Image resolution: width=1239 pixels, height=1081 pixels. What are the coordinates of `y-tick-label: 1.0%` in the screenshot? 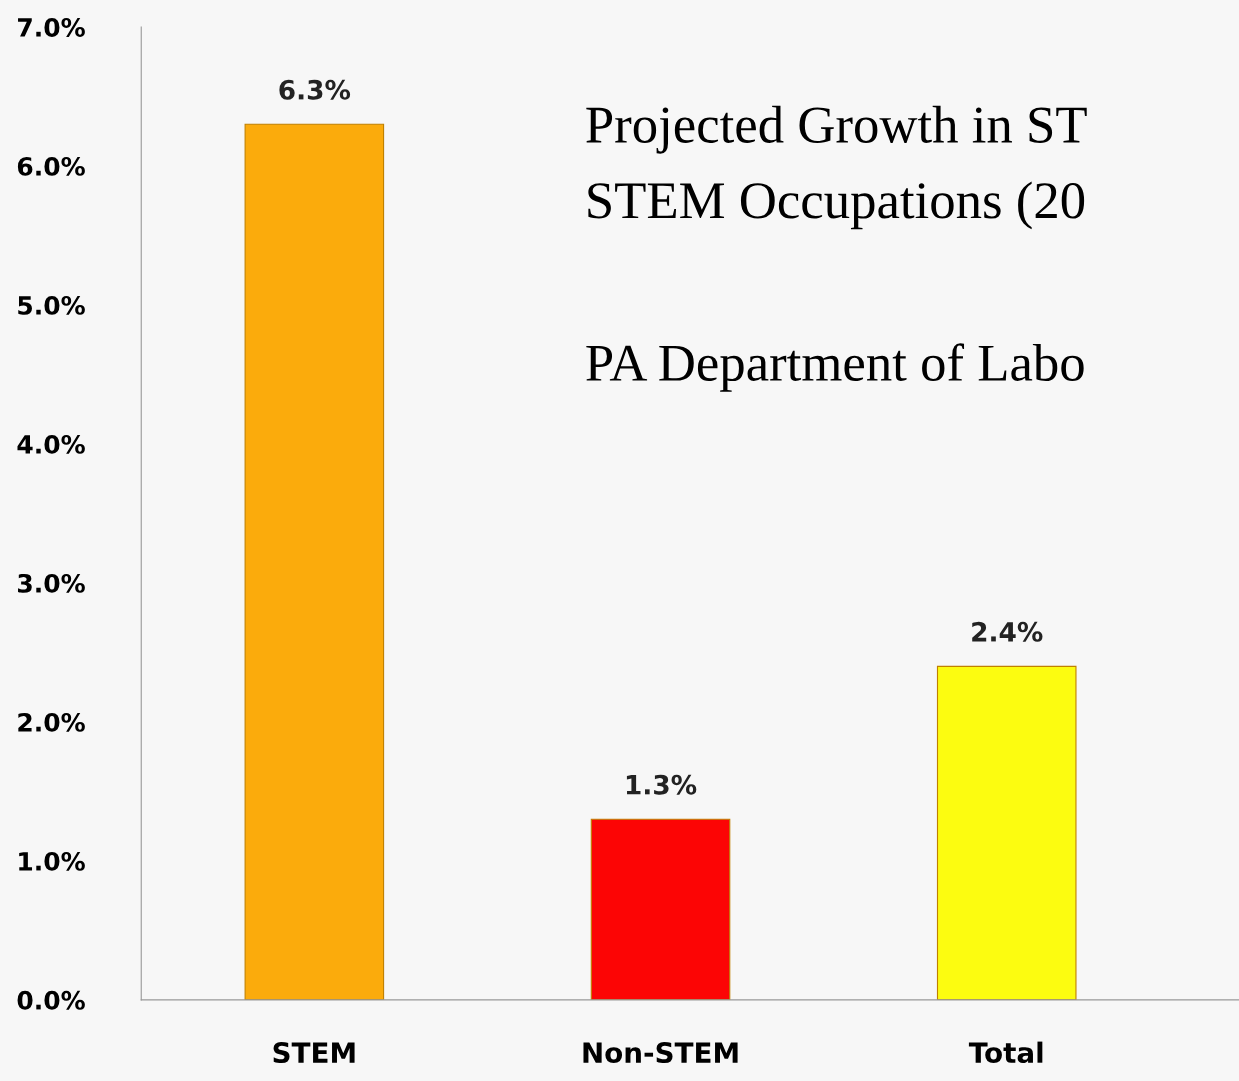 It's located at (52, 861).